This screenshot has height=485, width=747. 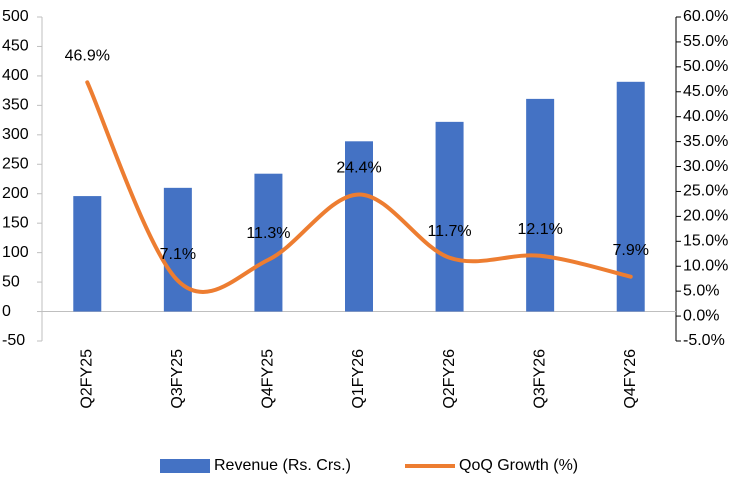 What do you see at coordinates (6, 311) in the screenshot?
I see `y-tick-label: 0` at bounding box center [6, 311].